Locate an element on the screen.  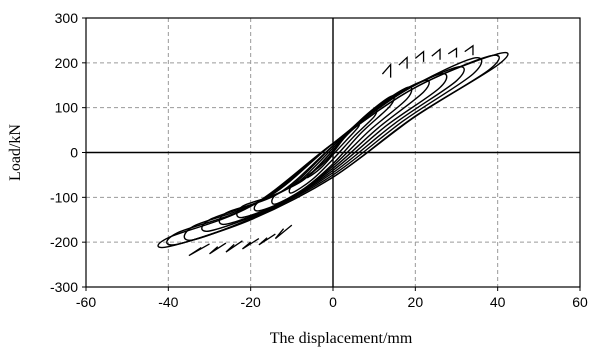
x-tick-label: -60 is located at coordinates (86, 302).